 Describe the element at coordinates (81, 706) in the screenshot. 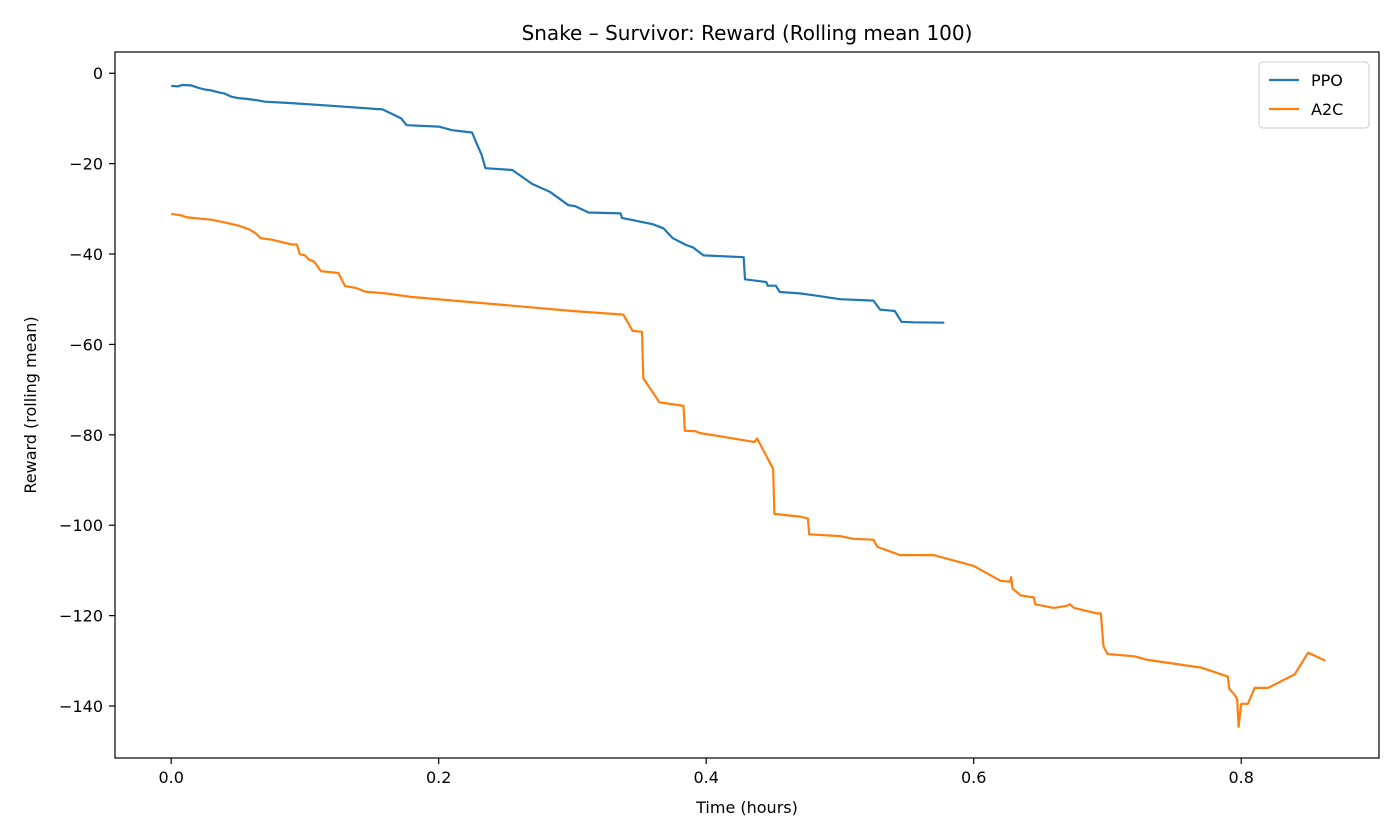

I see `y-tick-label: −140` at that location.